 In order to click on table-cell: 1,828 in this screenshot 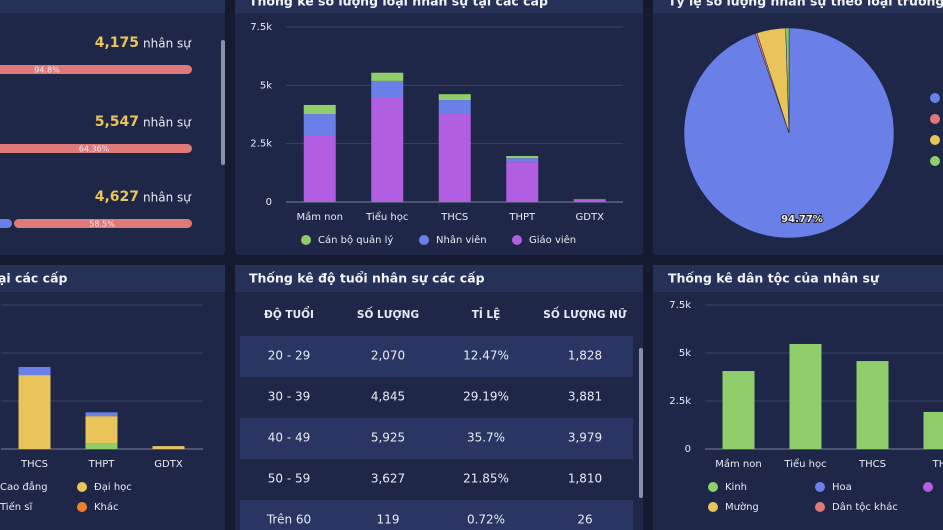, I will do `click(585, 356)`.